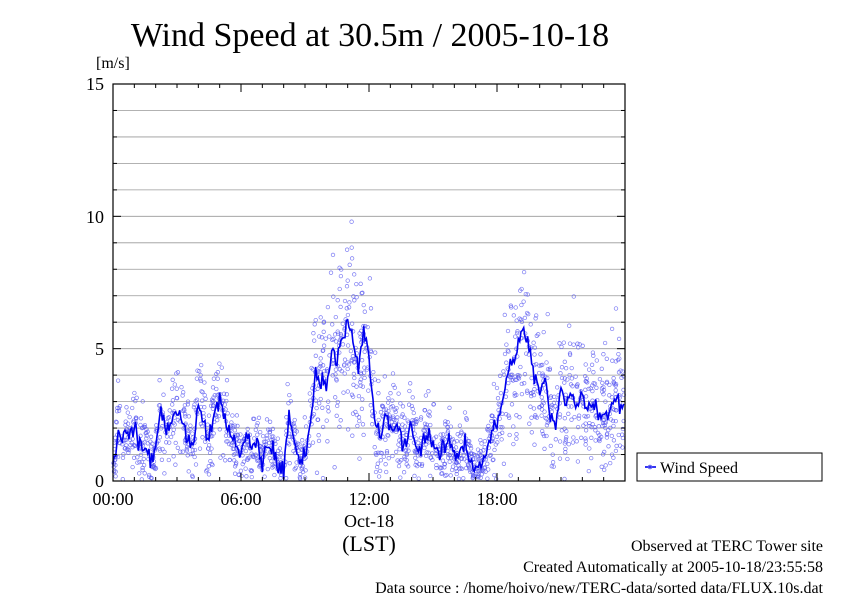 The width and height of the screenshot is (842, 595). What do you see at coordinates (729, 467) in the screenshot?
I see `legend: Wind Speed` at bounding box center [729, 467].